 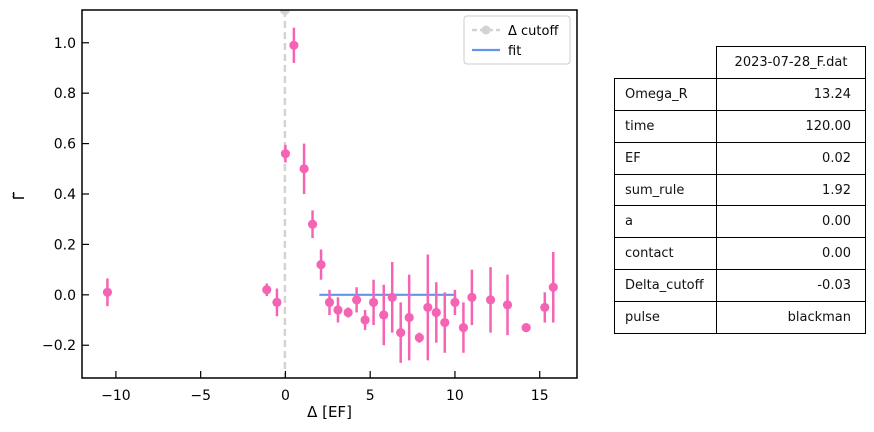 I want to click on table-header-row: 2023-07-28_F.dat, so click(x=740, y=62).